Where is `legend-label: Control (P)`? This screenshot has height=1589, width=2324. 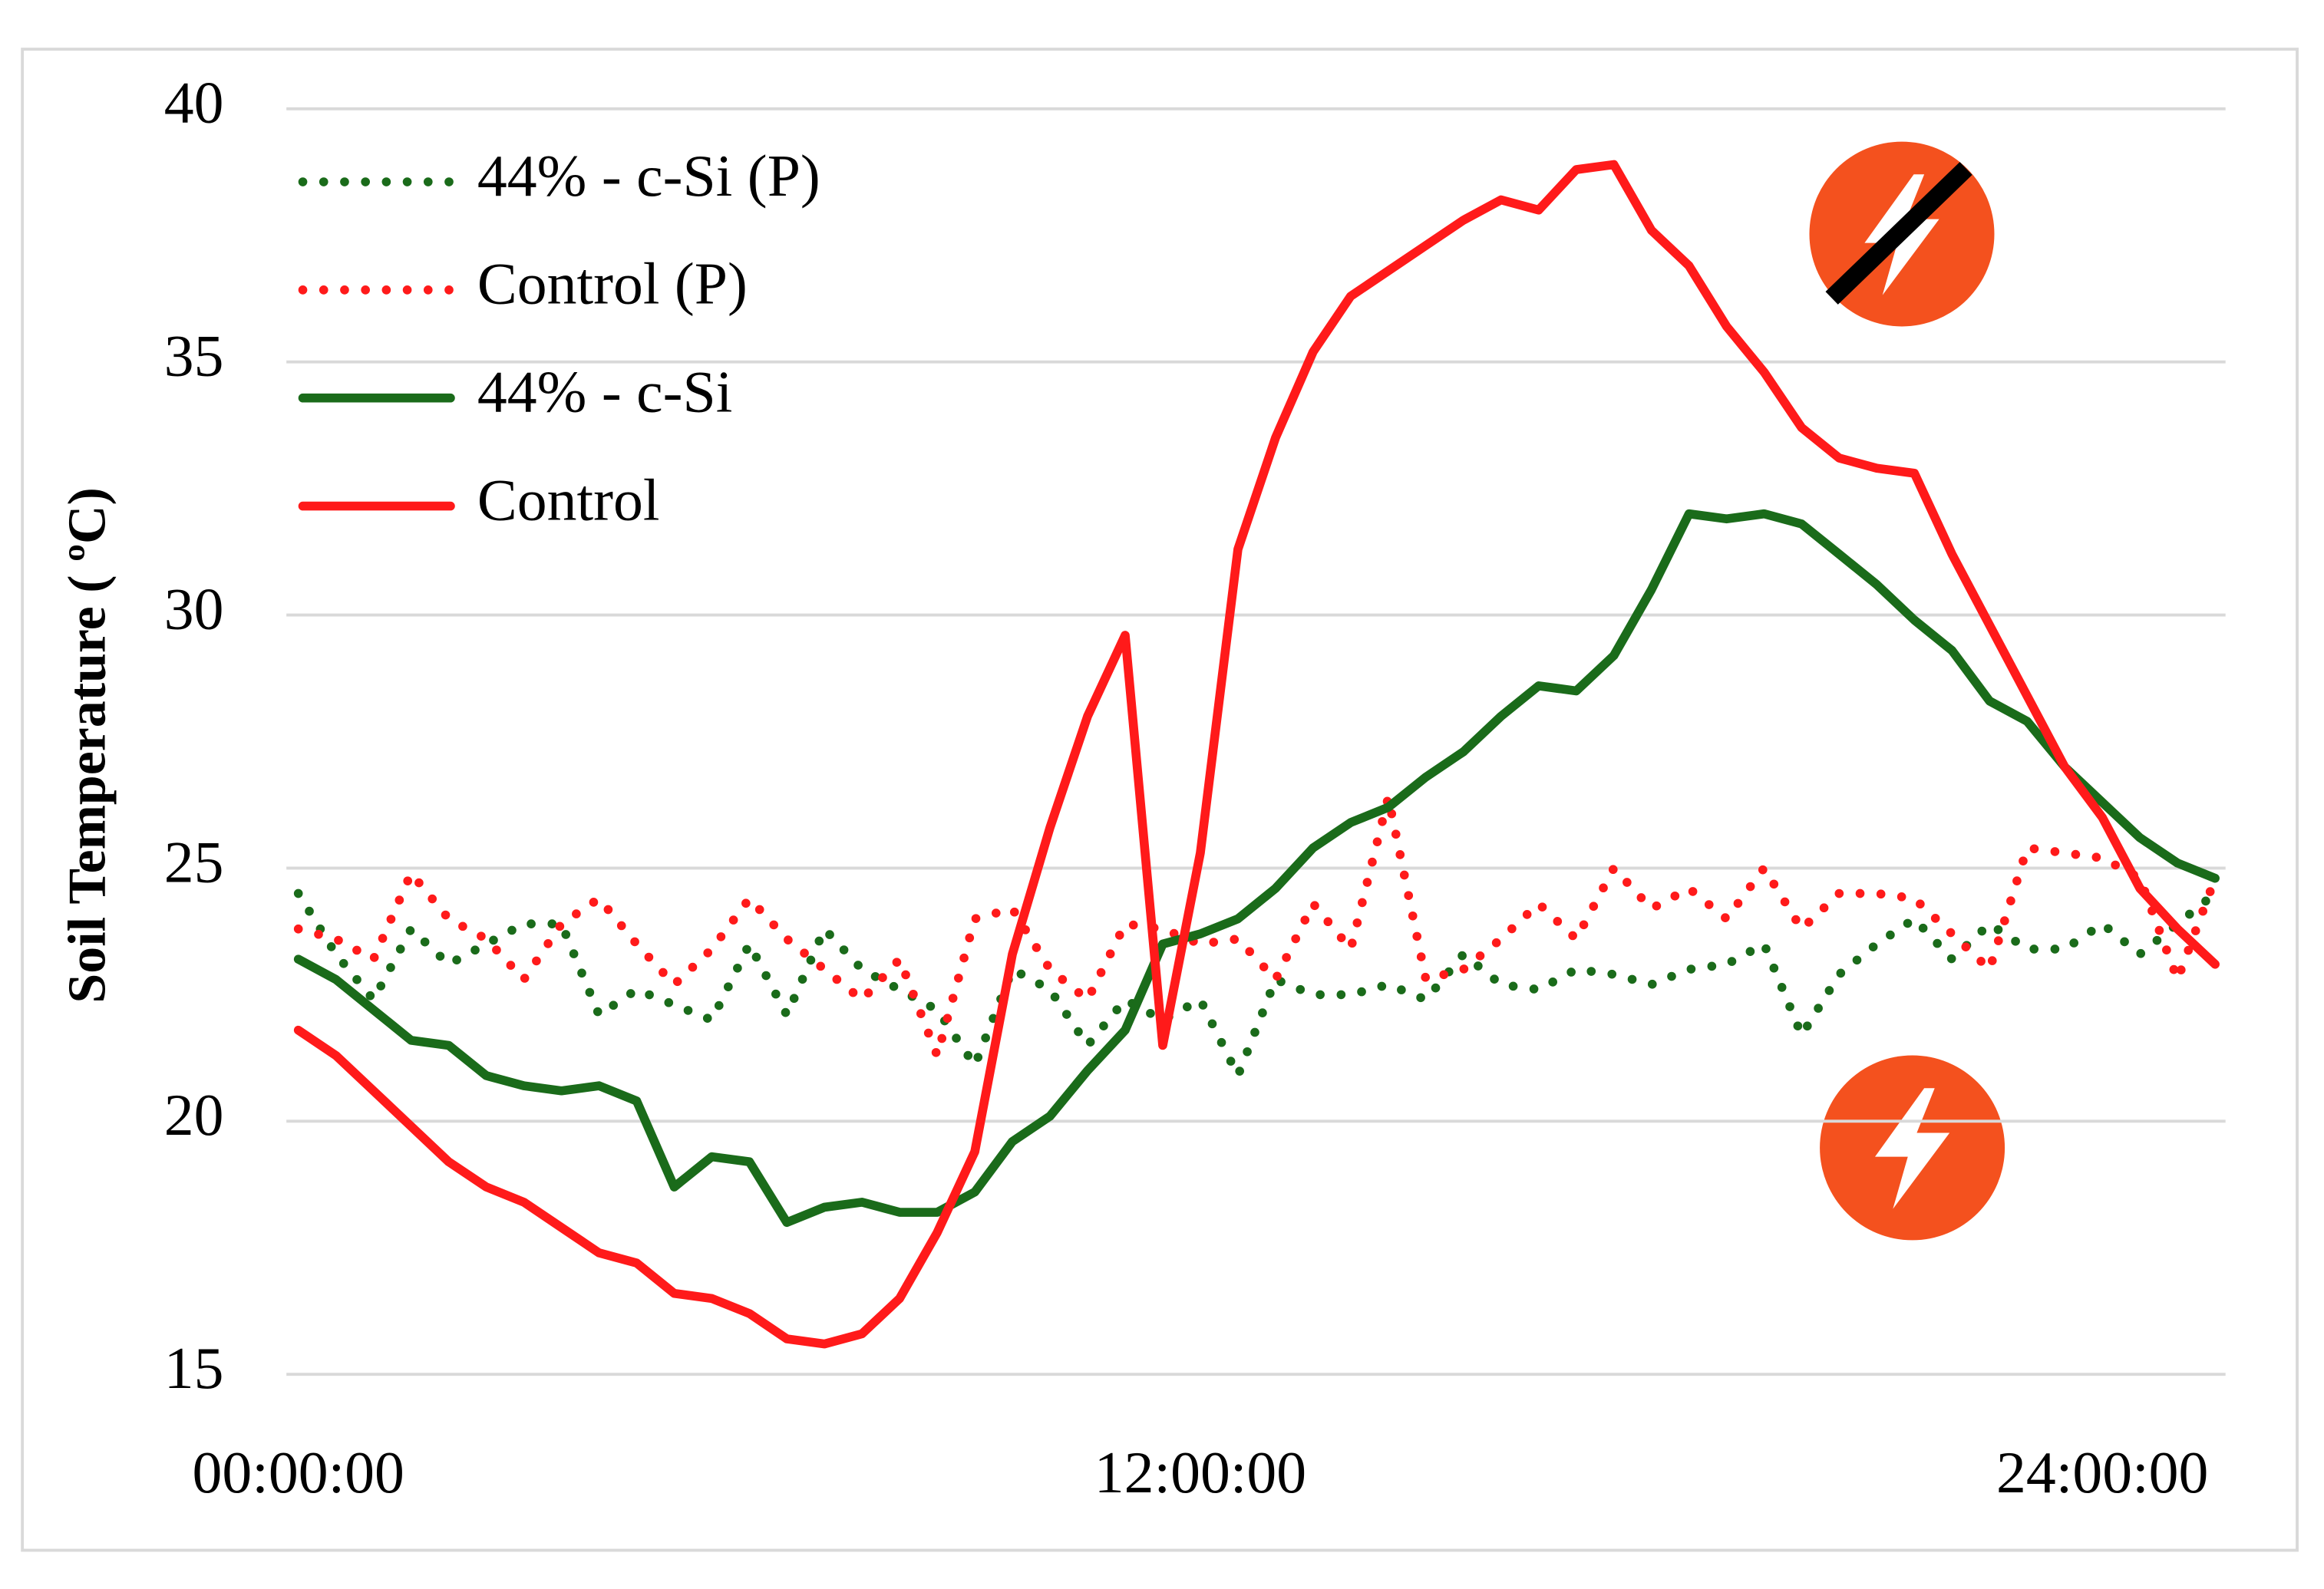
legend-label: Control (P) is located at coordinates (612, 284).